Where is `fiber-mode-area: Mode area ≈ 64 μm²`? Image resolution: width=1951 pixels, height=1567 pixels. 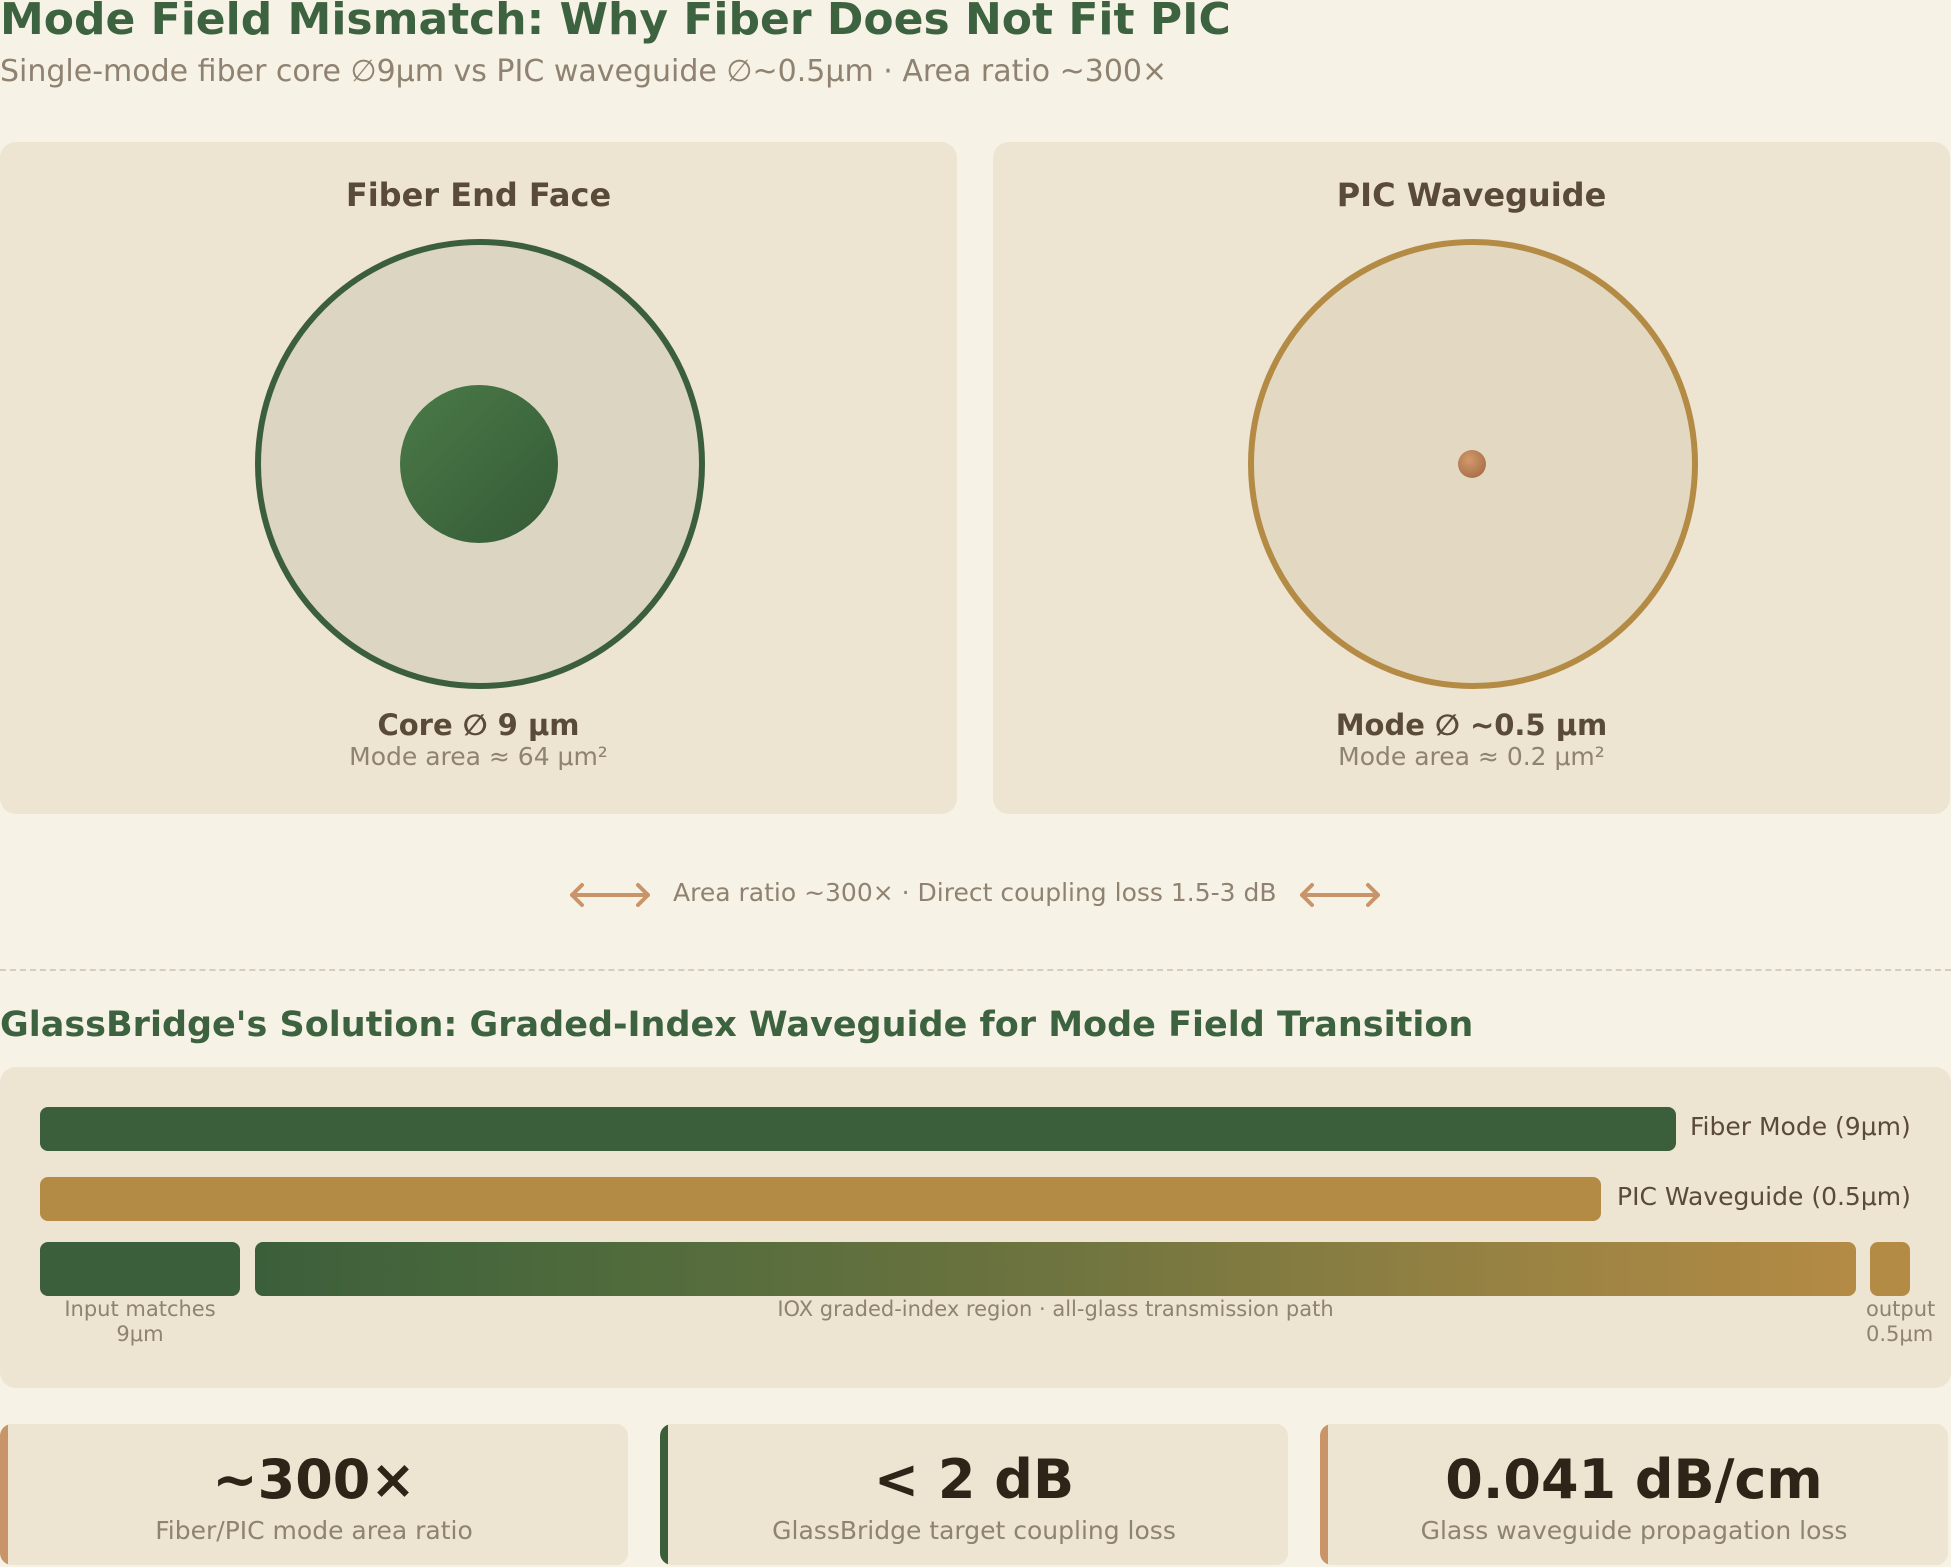
fiber-mode-area: Mode area ≈ 64 μm² is located at coordinates (478, 756).